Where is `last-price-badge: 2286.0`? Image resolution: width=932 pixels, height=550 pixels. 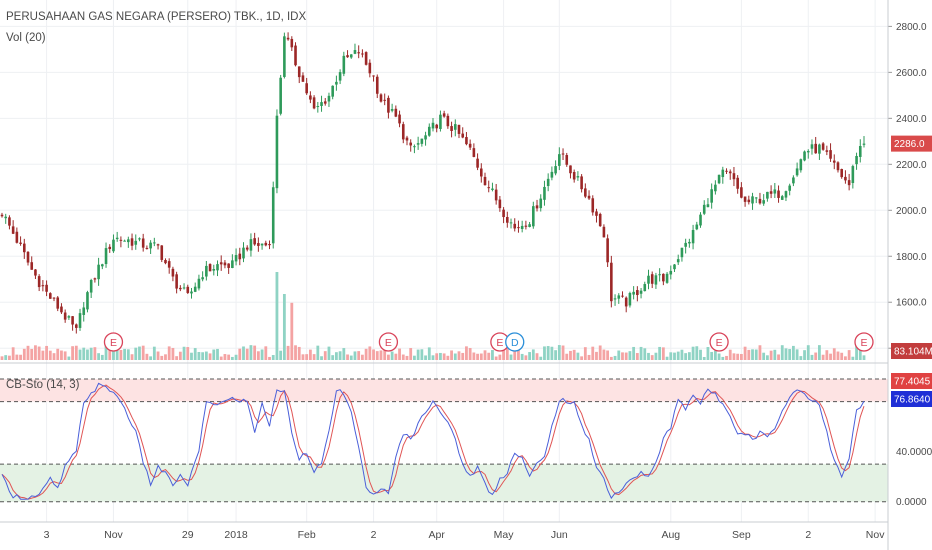 last-price-badge: 2286.0 is located at coordinates (909, 144).